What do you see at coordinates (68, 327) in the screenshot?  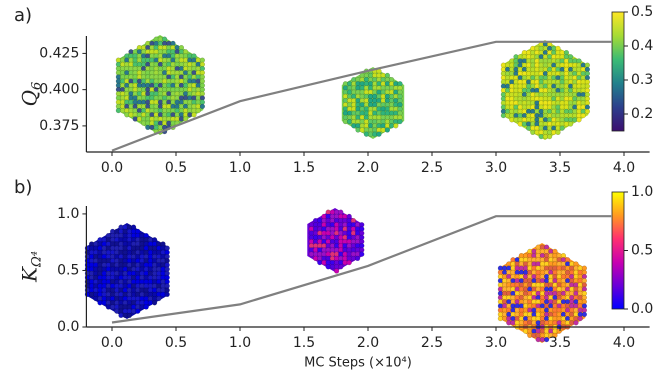 I see `y-tick-label: 0.0` at bounding box center [68, 327].